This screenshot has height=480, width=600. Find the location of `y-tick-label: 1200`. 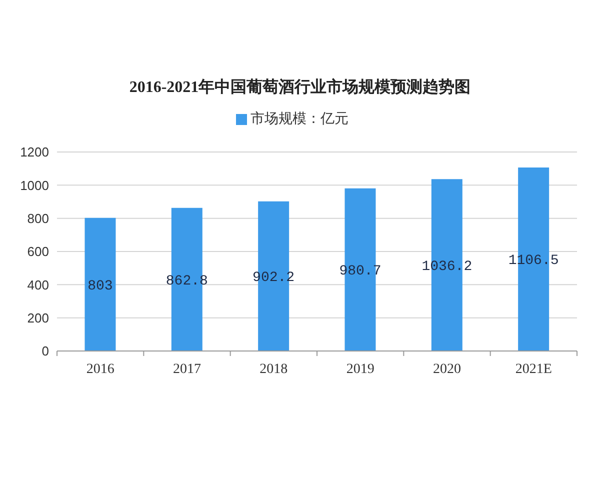

y-tick-label: 1200 is located at coordinates (34, 152).